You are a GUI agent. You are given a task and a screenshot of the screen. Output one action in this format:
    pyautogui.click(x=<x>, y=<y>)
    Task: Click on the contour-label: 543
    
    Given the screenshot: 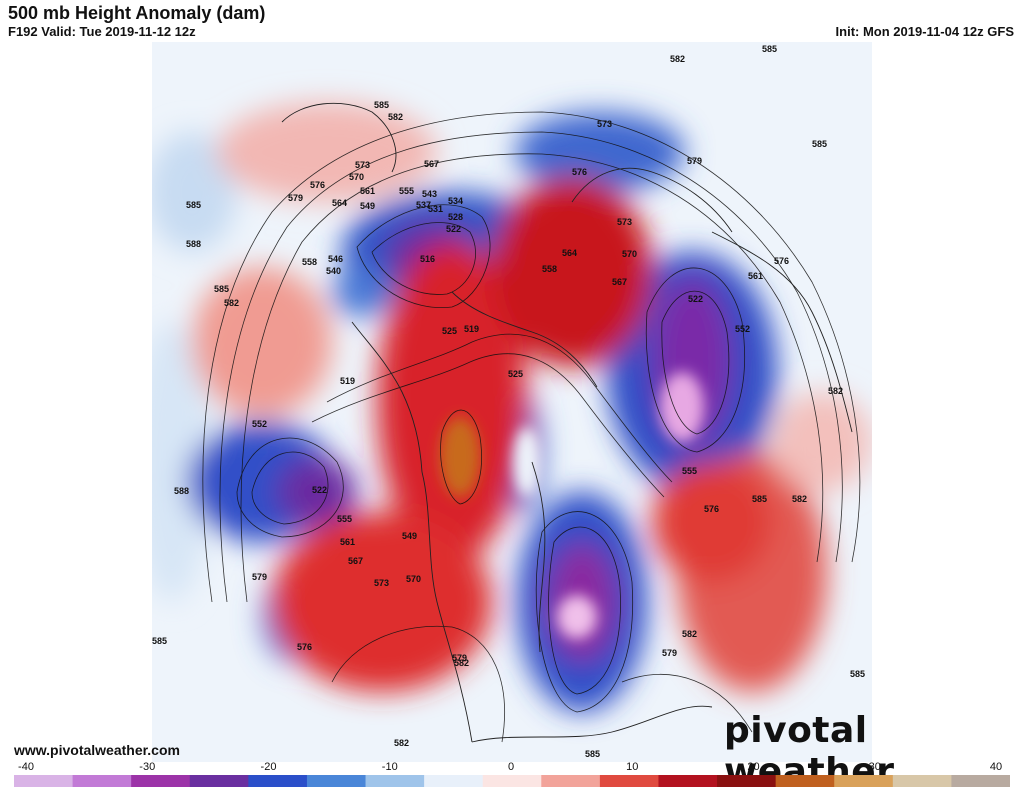 What is the action you would take?
    pyautogui.click(x=429, y=194)
    